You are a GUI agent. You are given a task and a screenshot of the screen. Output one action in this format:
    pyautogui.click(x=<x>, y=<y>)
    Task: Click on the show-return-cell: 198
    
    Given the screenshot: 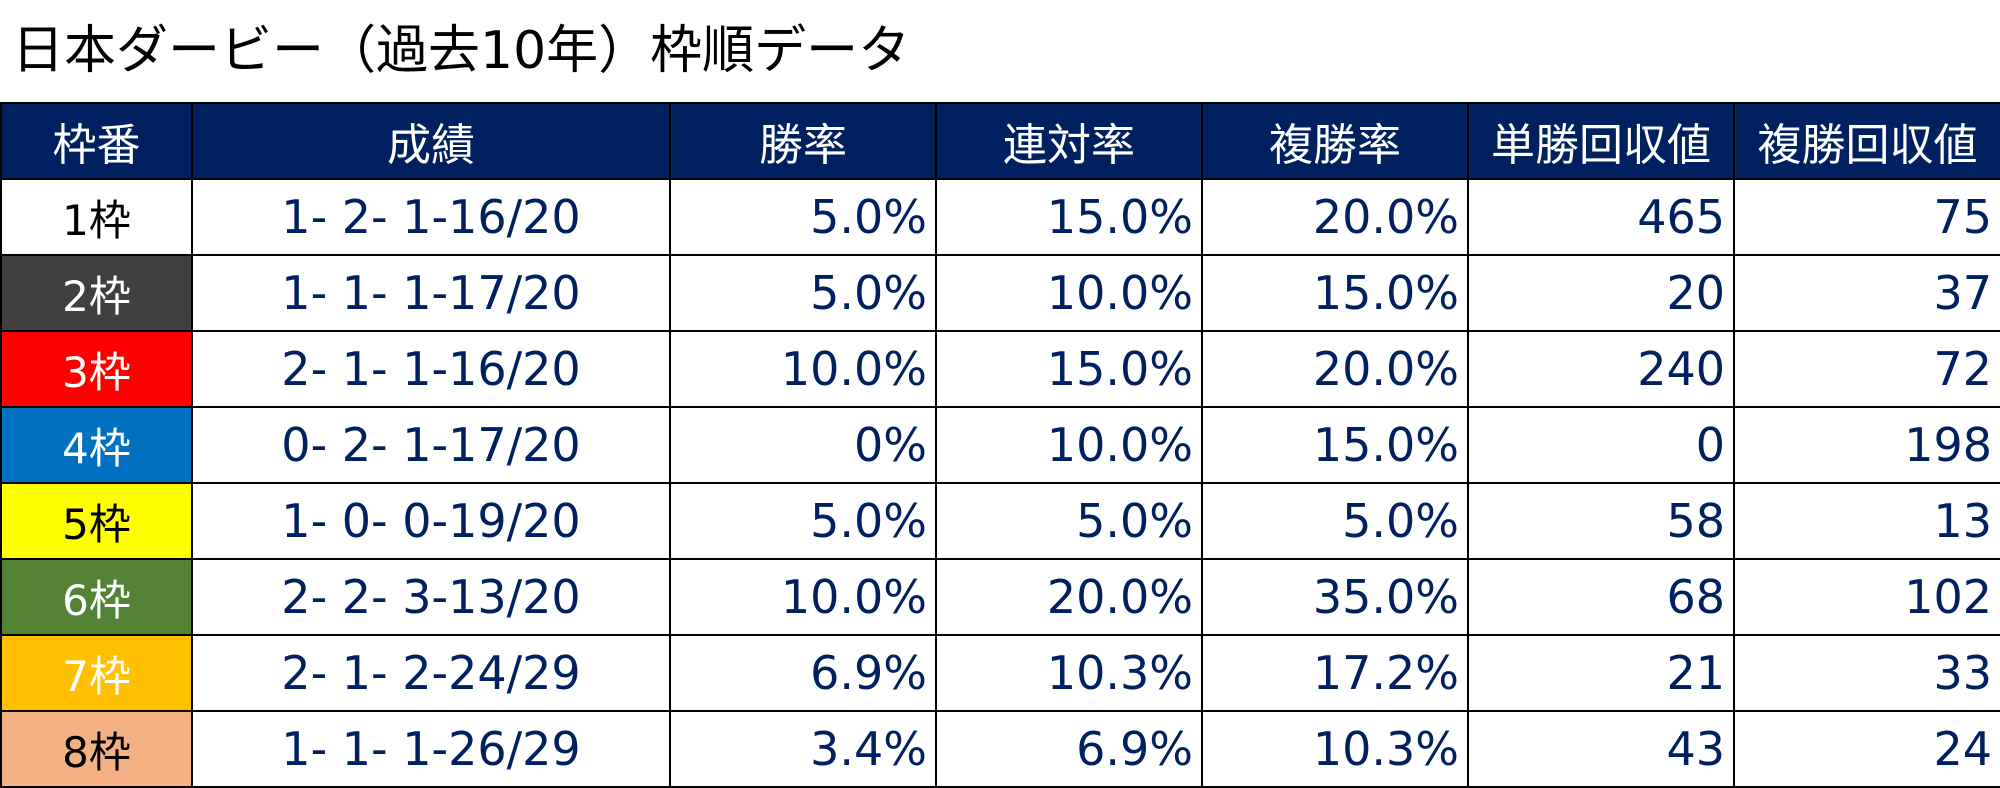 What is the action you would take?
    pyautogui.click(x=1866, y=445)
    